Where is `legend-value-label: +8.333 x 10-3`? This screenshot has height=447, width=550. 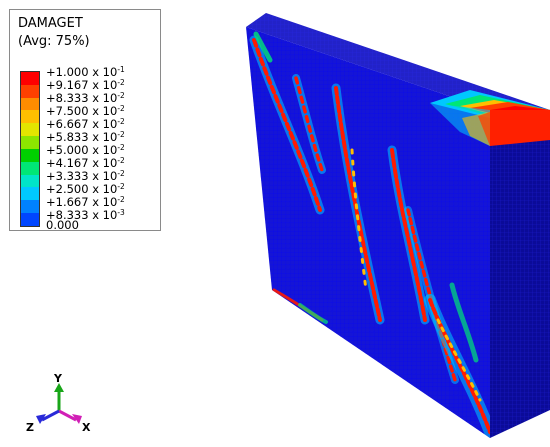 legend-value-label: +8.333 x 10-3 is located at coordinates (85, 215).